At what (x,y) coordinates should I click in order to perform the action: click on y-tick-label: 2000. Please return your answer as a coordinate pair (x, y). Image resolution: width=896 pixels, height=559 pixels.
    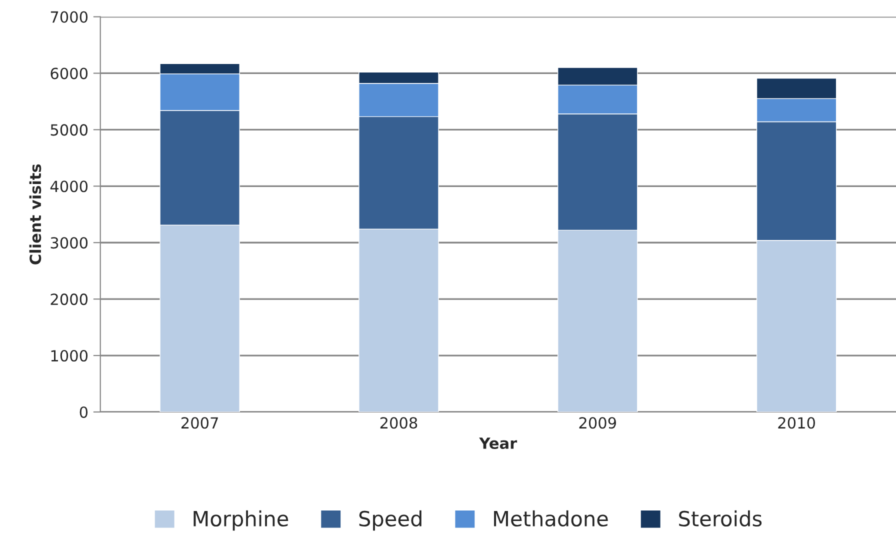
    Looking at the image, I should click on (69, 300).